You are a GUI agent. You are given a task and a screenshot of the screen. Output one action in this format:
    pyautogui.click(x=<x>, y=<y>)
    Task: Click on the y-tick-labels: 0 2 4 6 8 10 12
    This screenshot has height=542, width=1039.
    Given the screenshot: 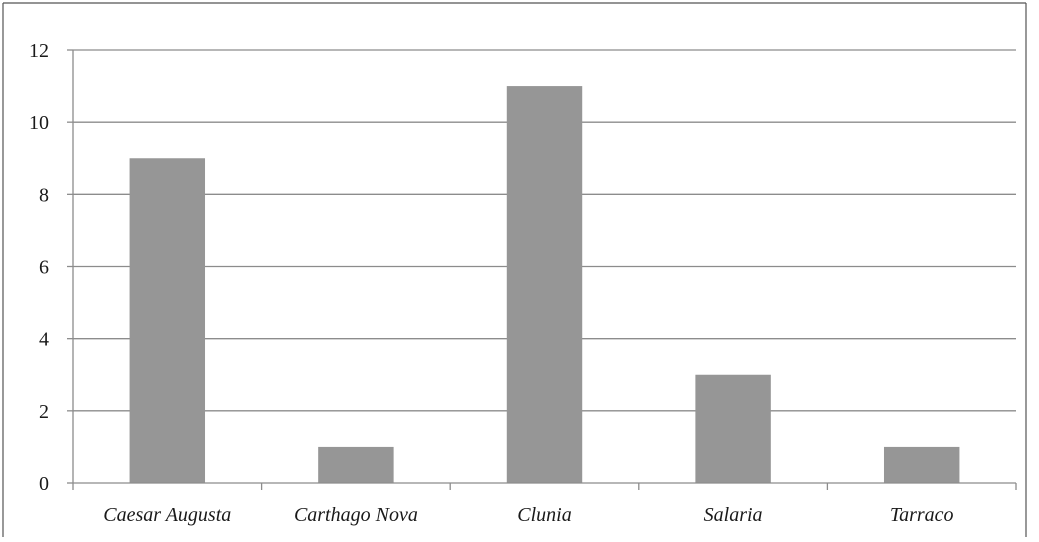 What is the action you would take?
    pyautogui.click(x=39, y=267)
    